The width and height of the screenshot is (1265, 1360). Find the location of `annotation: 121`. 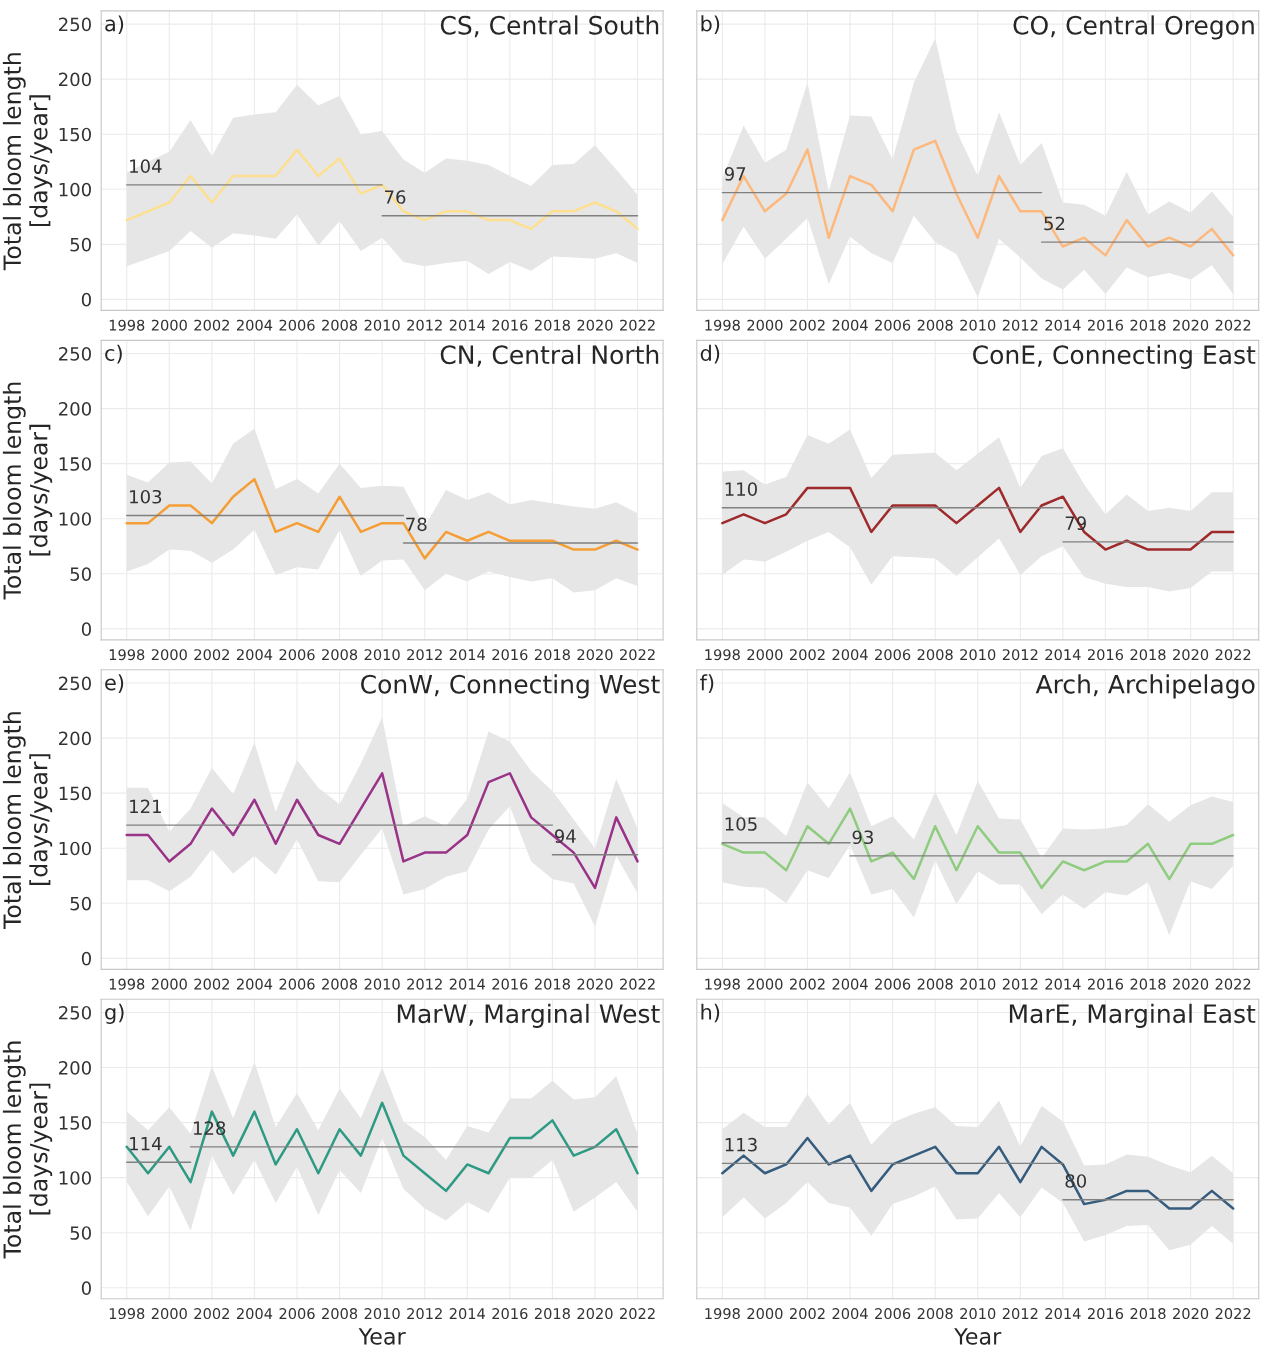

annotation: 121 is located at coordinates (145, 806).